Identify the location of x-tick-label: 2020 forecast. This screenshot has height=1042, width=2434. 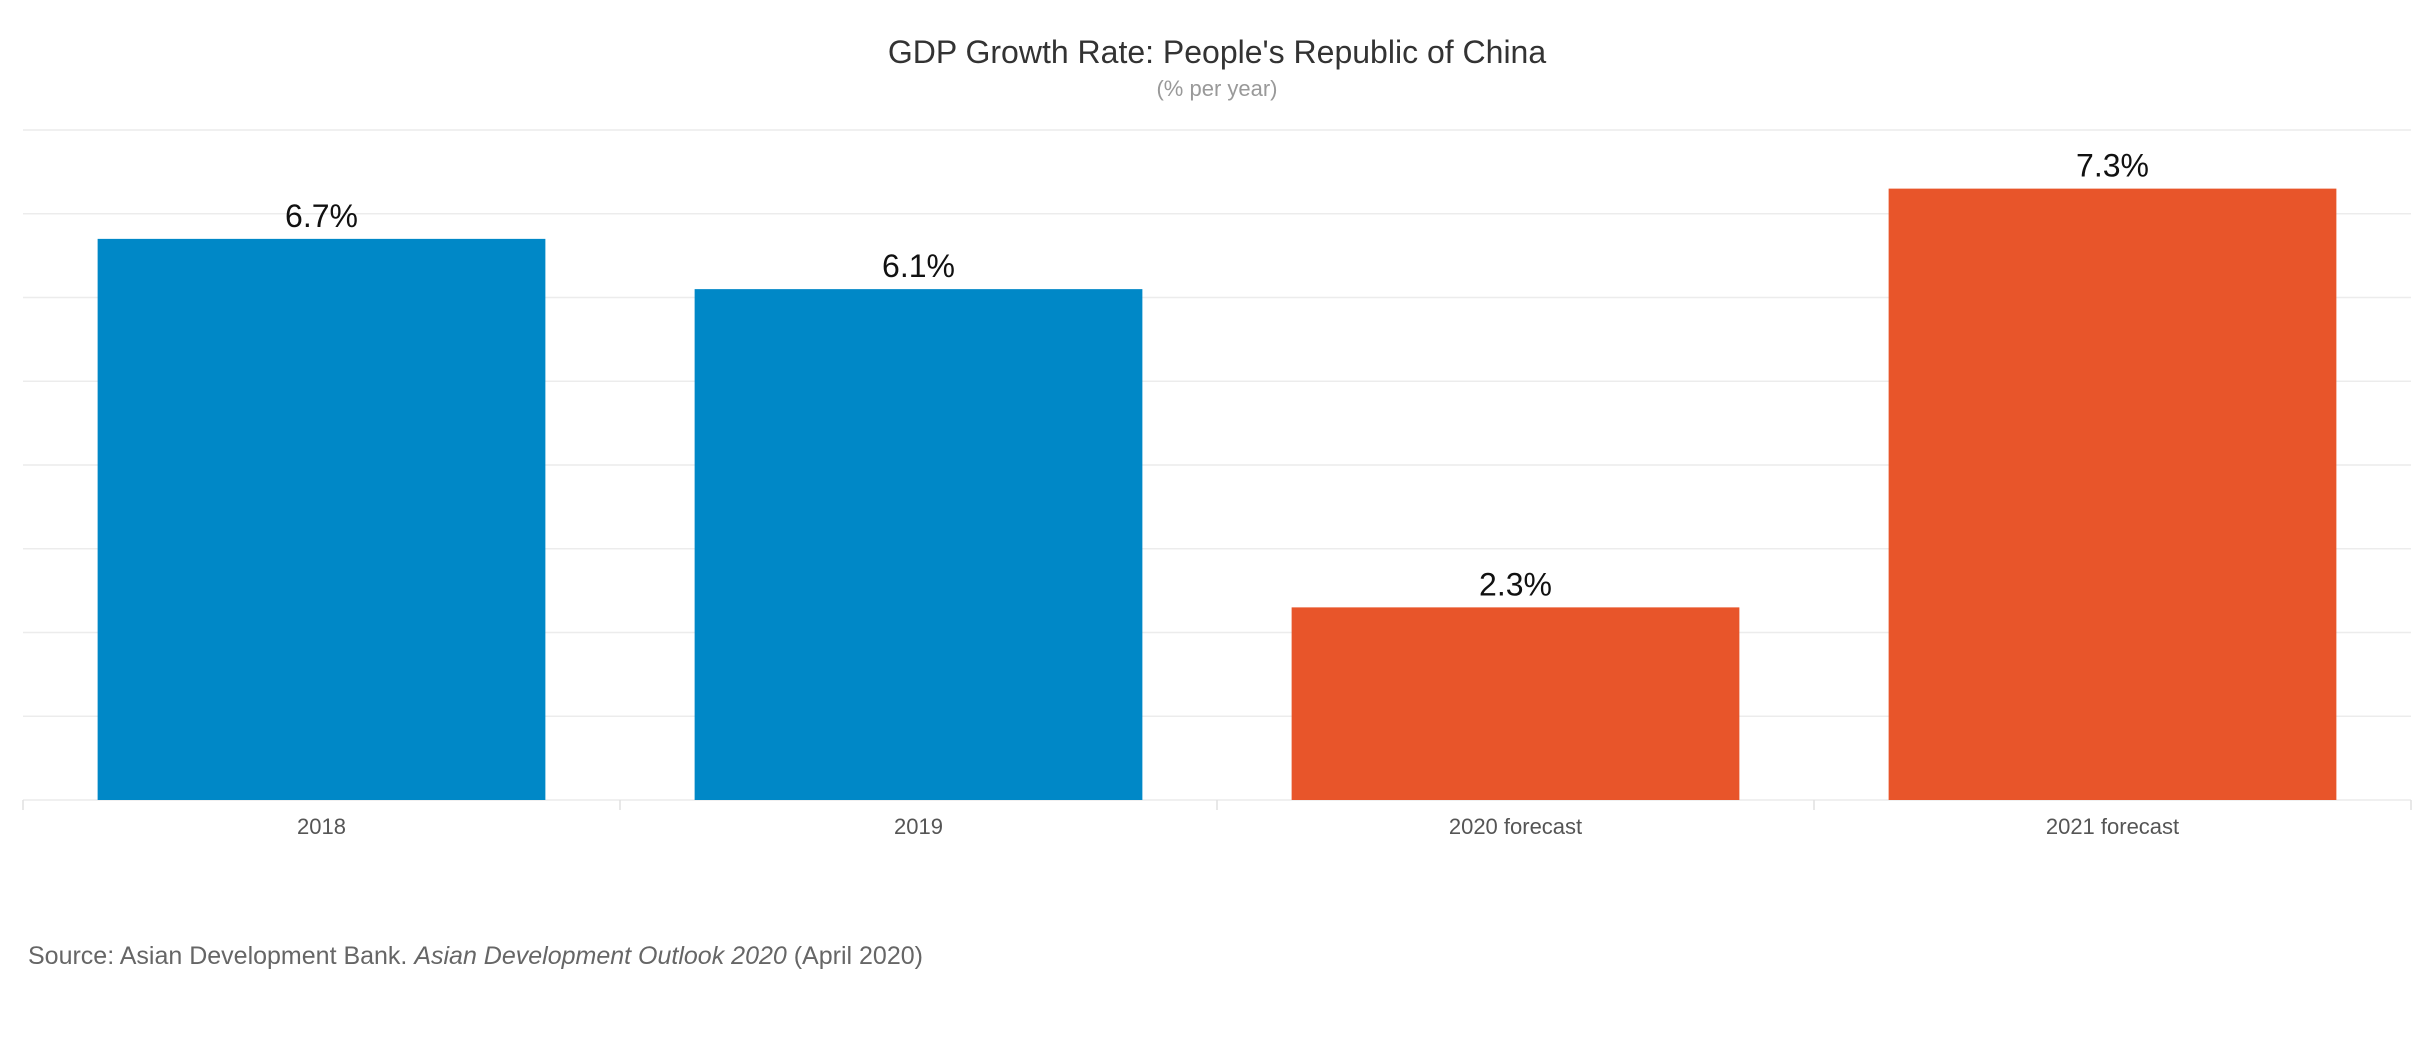
(1515, 826).